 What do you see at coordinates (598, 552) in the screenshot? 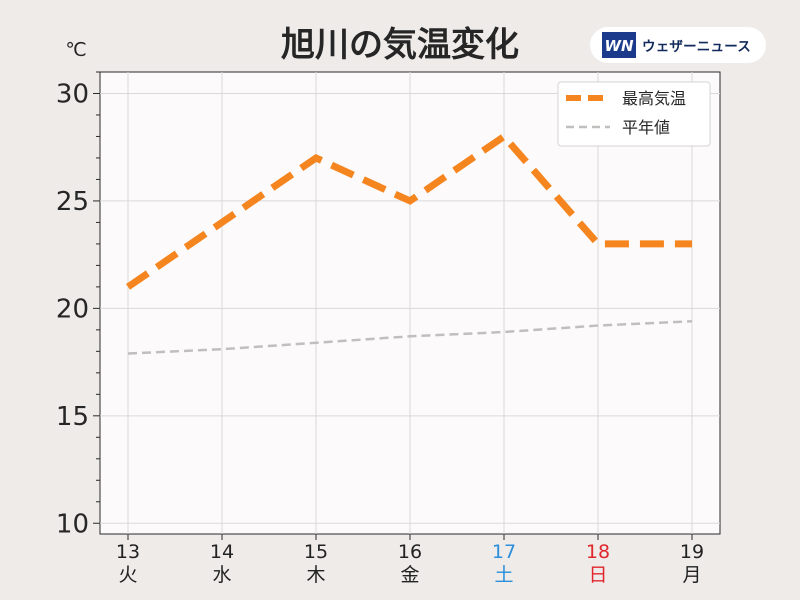
I see `x-tick-day-label: 18` at bounding box center [598, 552].